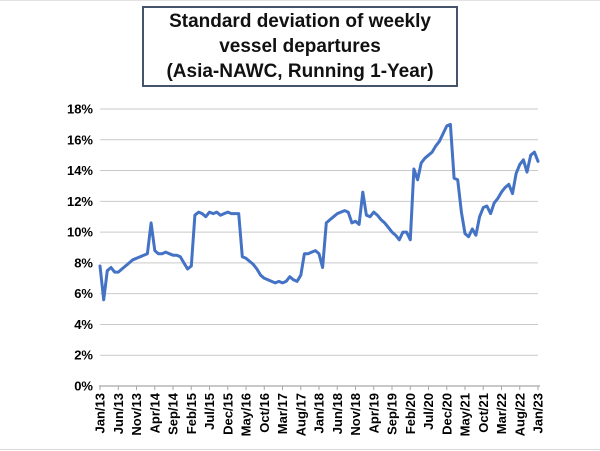 The image size is (600, 451). What do you see at coordinates (465, 414) in the screenshot?
I see `x-tick-label: May/21` at bounding box center [465, 414].